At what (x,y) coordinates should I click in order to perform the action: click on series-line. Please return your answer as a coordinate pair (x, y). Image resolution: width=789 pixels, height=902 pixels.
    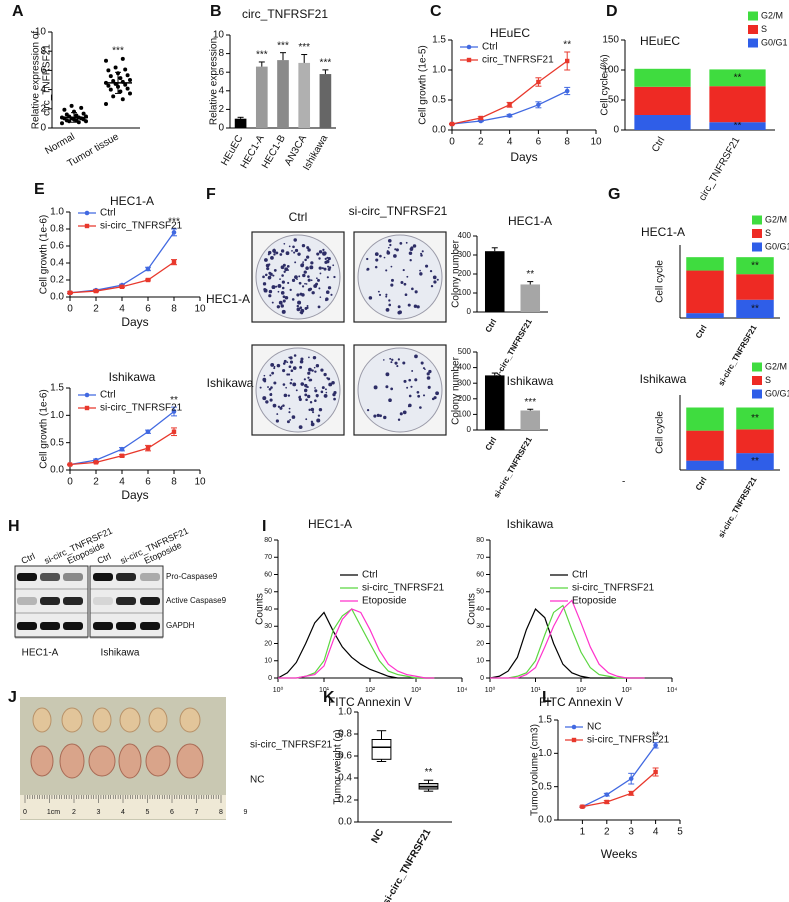
    Looking at the image, I should click on (619, 776).